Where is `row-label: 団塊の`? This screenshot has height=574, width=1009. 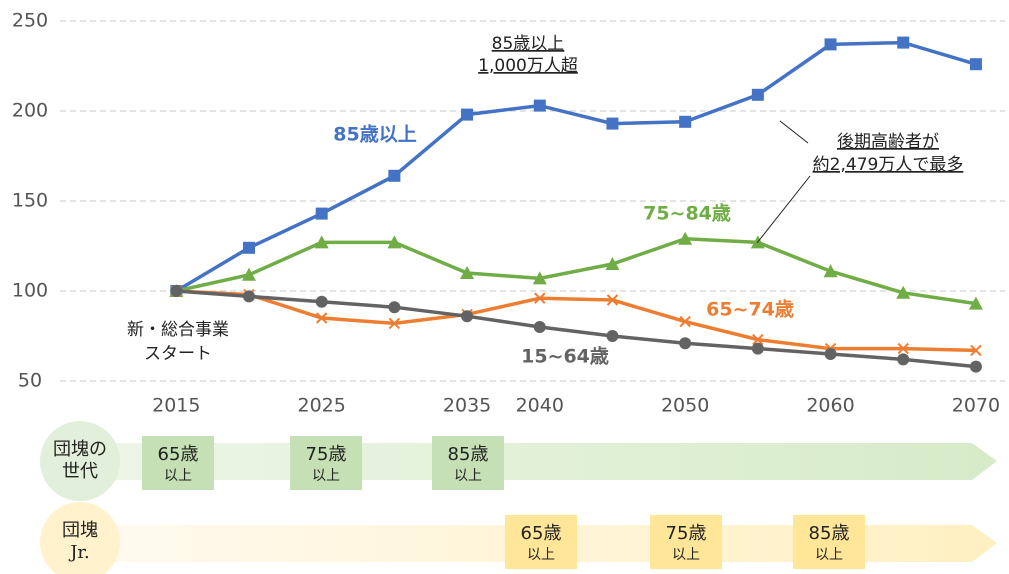 row-label: 団塊の is located at coordinates (80, 449).